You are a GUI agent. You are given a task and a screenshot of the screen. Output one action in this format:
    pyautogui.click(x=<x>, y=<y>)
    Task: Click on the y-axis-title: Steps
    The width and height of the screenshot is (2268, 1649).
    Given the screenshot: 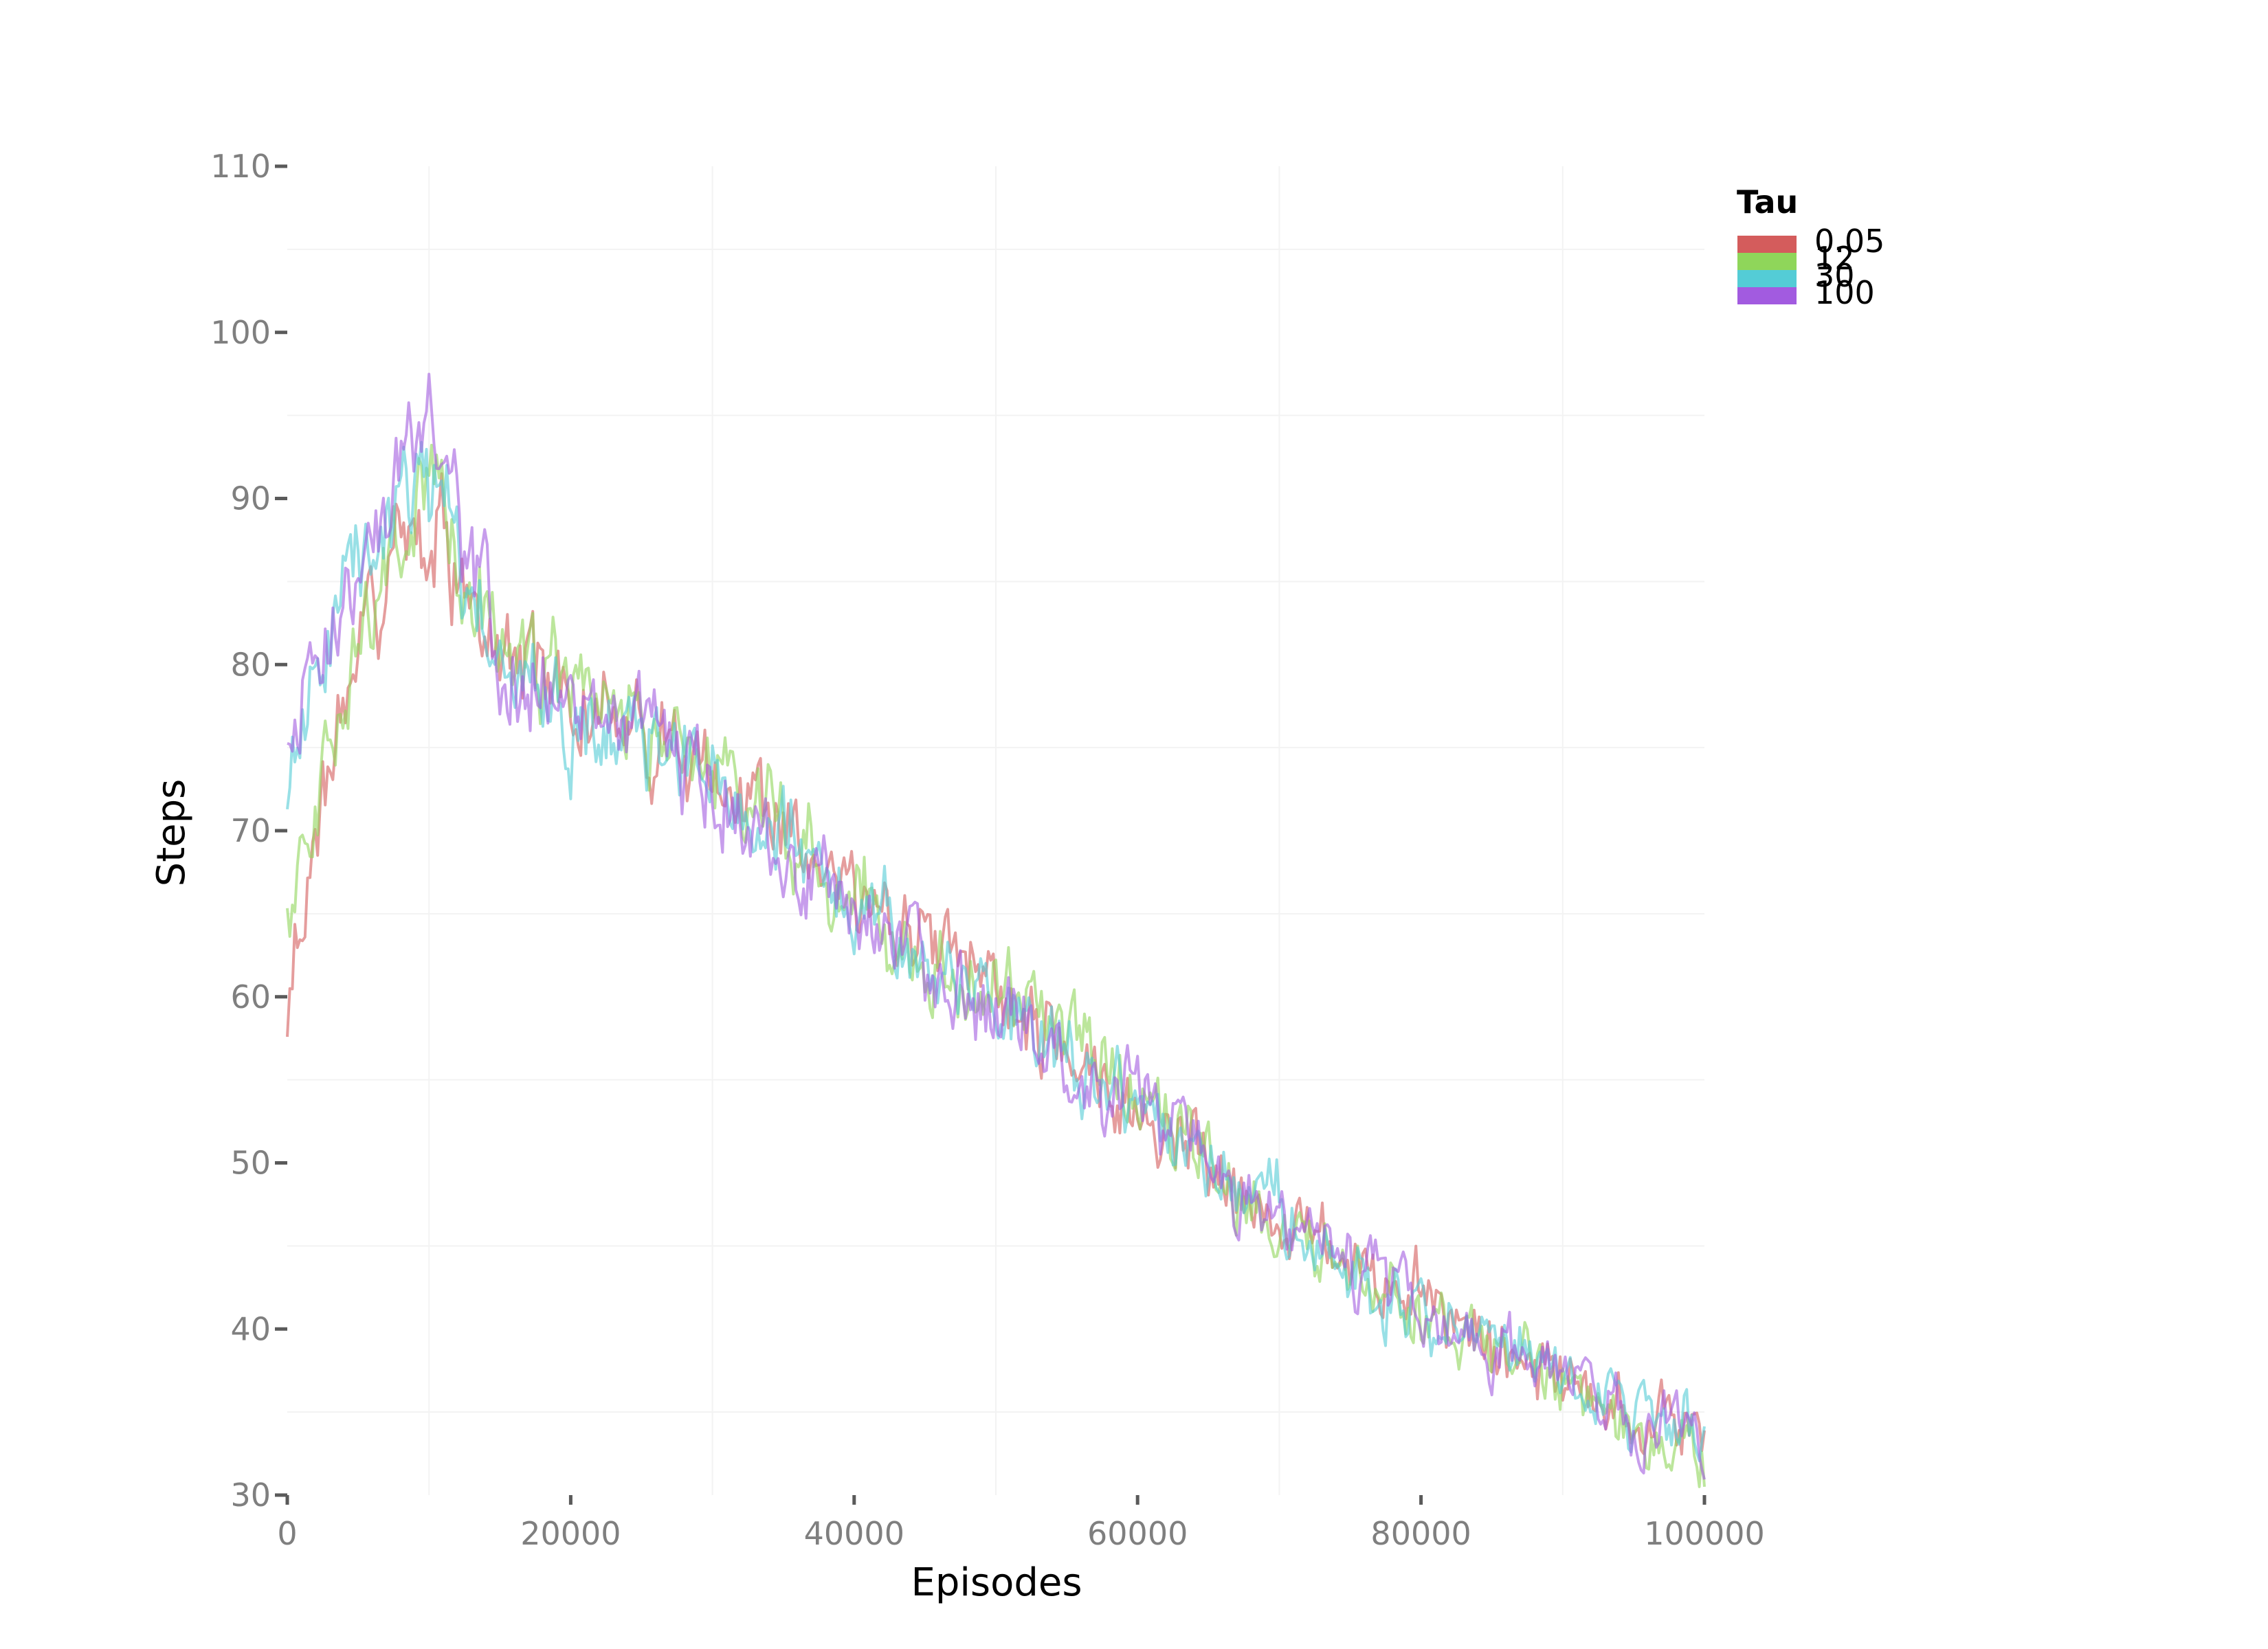 What is the action you would take?
    pyautogui.click(x=171, y=833)
    